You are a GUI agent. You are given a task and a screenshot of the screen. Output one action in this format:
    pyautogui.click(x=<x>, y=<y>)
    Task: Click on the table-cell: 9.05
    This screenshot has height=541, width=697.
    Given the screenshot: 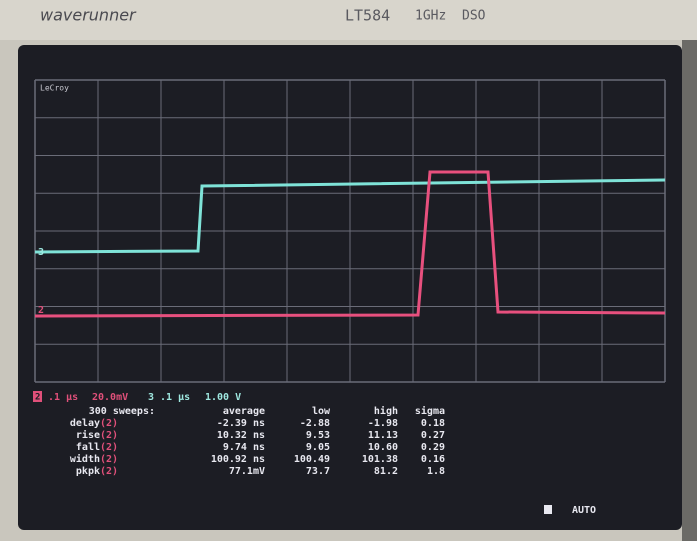 What is the action you would take?
    pyautogui.click(x=318, y=447)
    